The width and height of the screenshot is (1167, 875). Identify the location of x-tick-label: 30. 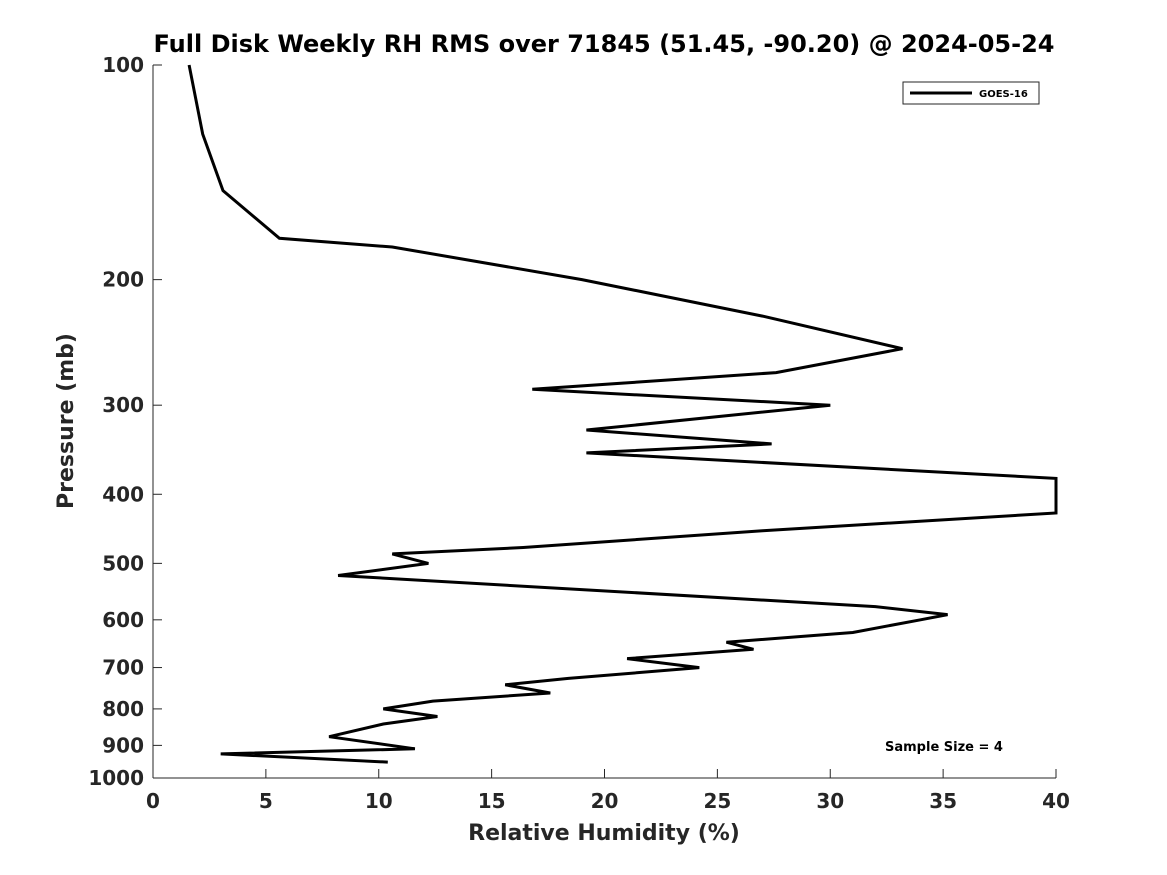
(830, 801).